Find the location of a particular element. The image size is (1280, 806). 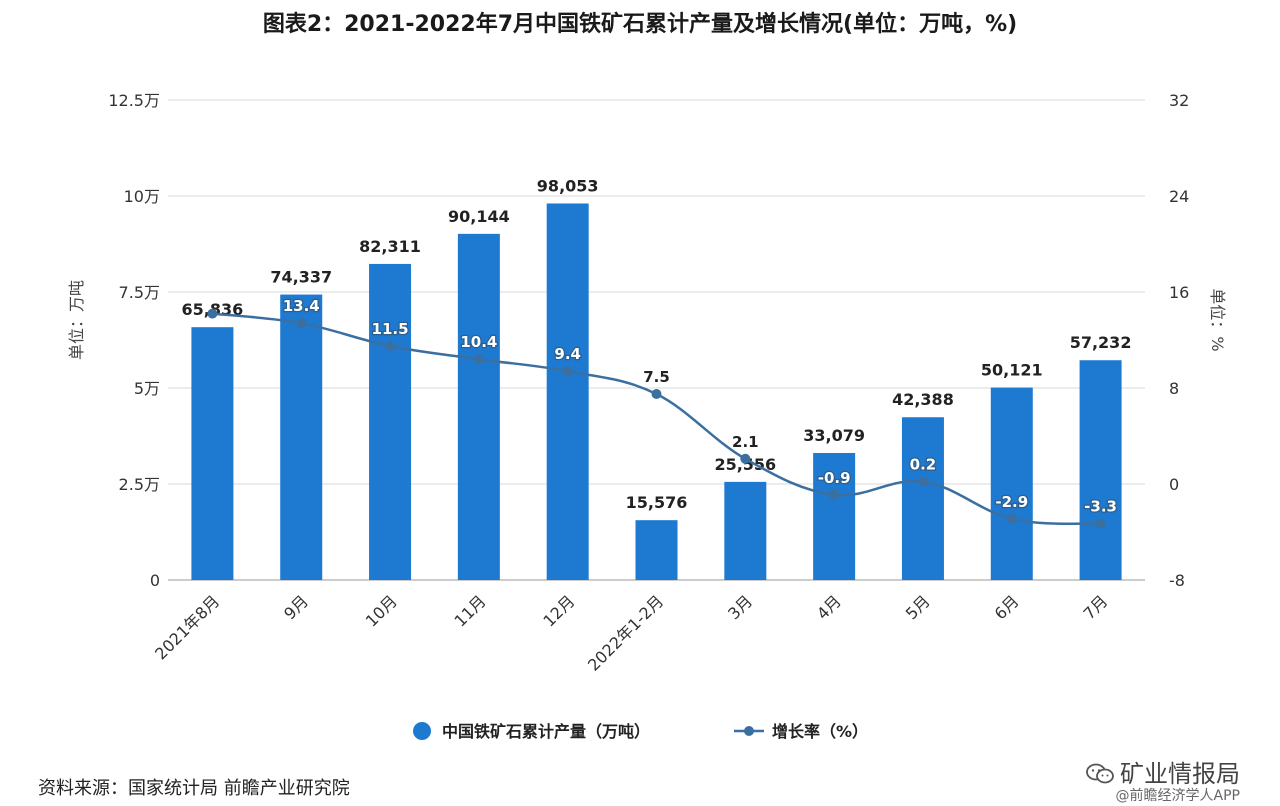

left-tick-label: 10万 is located at coordinates (142, 196).